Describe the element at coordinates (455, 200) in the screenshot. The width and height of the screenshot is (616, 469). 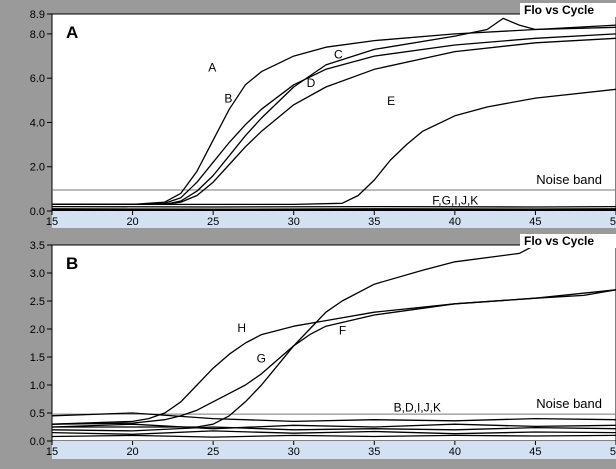
I see `series-f-g-i-j-k-label: F,G,I,J,K` at that location.